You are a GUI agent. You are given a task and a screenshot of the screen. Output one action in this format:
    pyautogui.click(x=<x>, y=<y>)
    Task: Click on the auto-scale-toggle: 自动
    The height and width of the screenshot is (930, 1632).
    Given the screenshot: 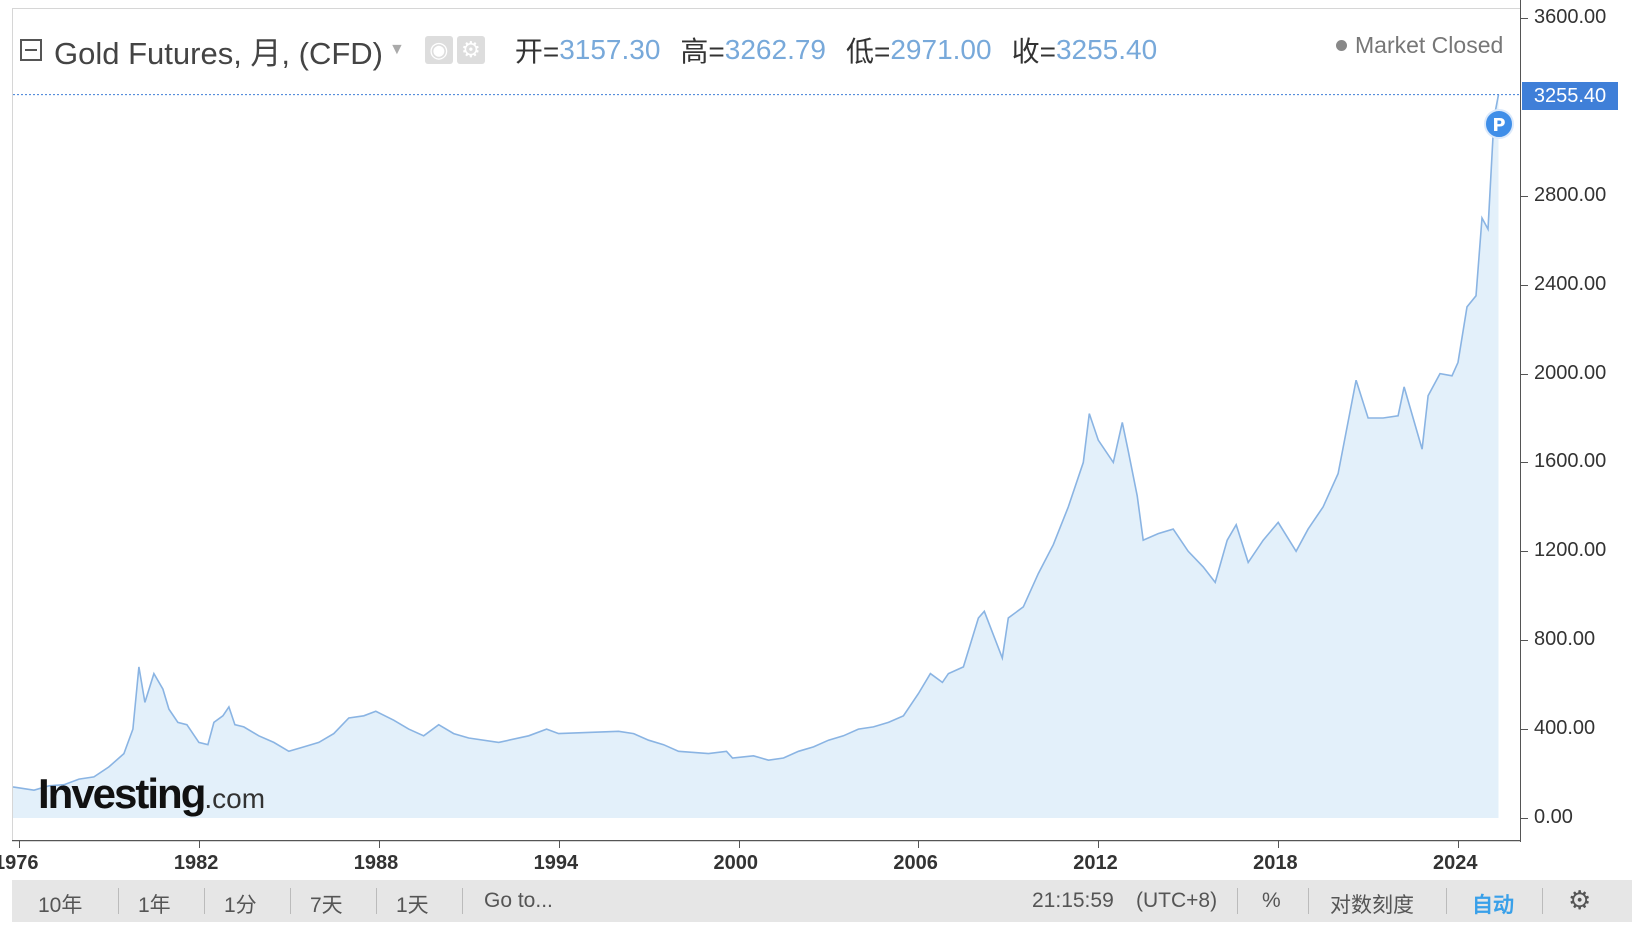 What is the action you would take?
    pyautogui.click(x=1493, y=905)
    